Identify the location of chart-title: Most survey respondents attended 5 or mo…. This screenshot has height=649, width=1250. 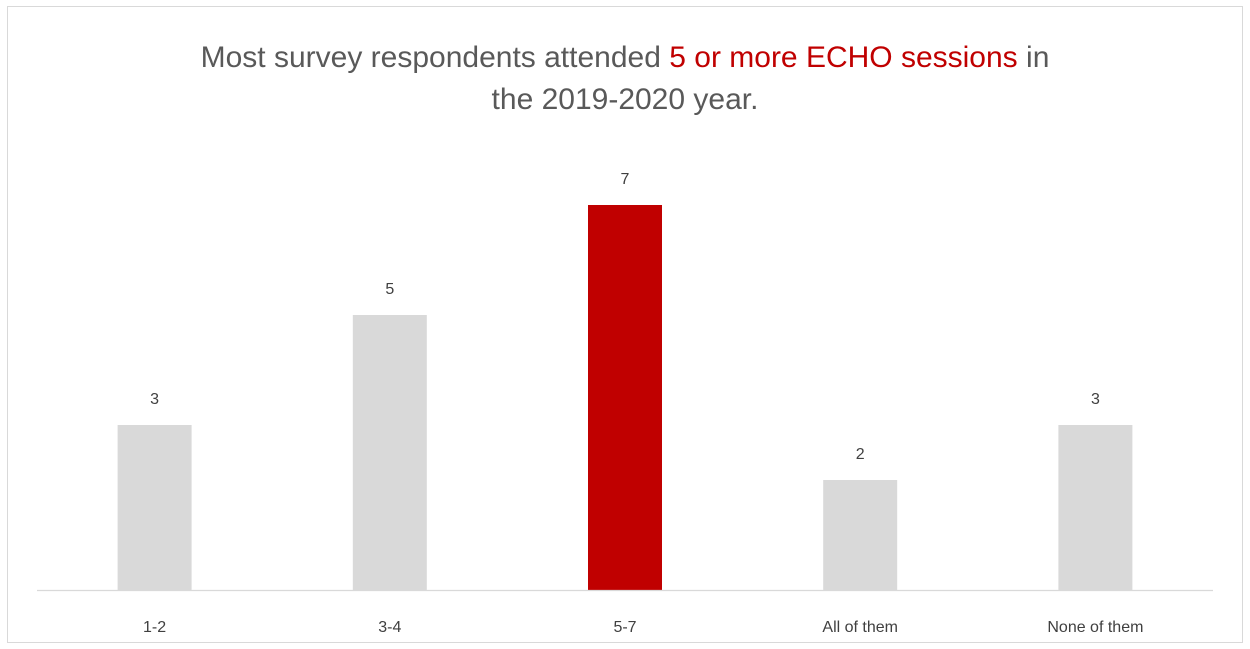
(625, 79).